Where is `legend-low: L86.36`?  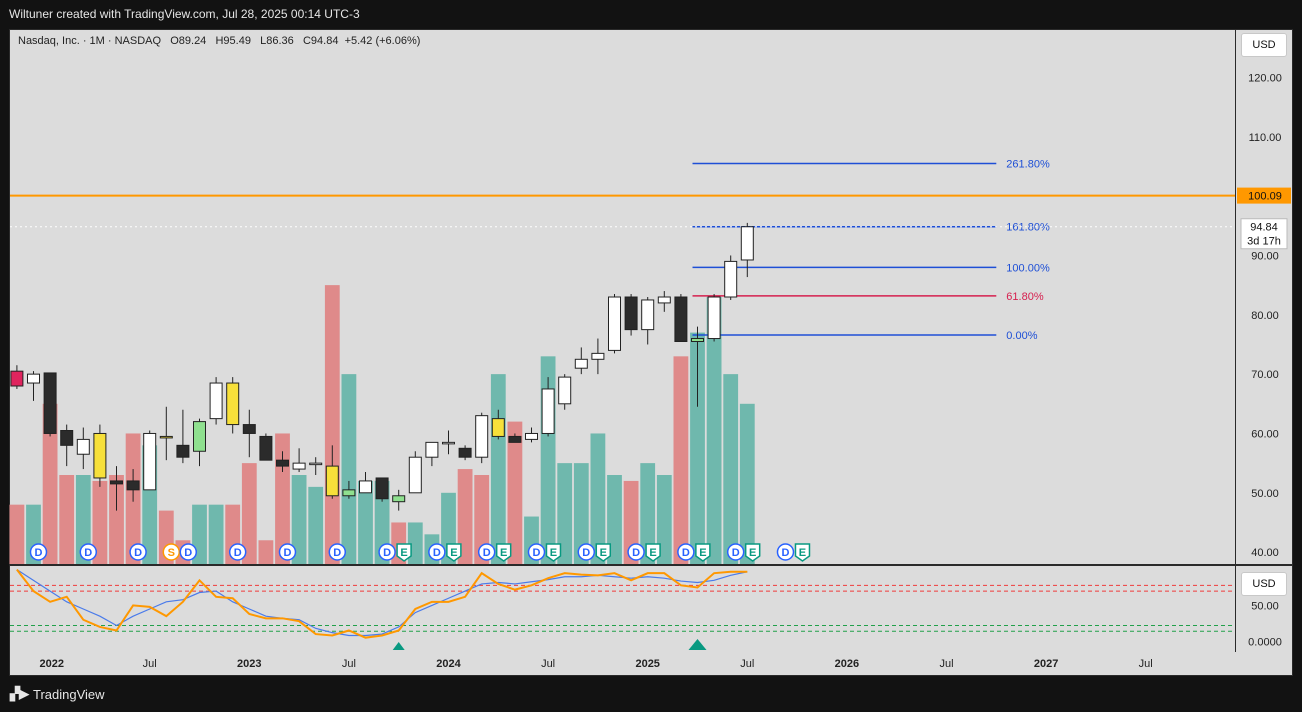
legend-low: L86.36 is located at coordinates (277, 41).